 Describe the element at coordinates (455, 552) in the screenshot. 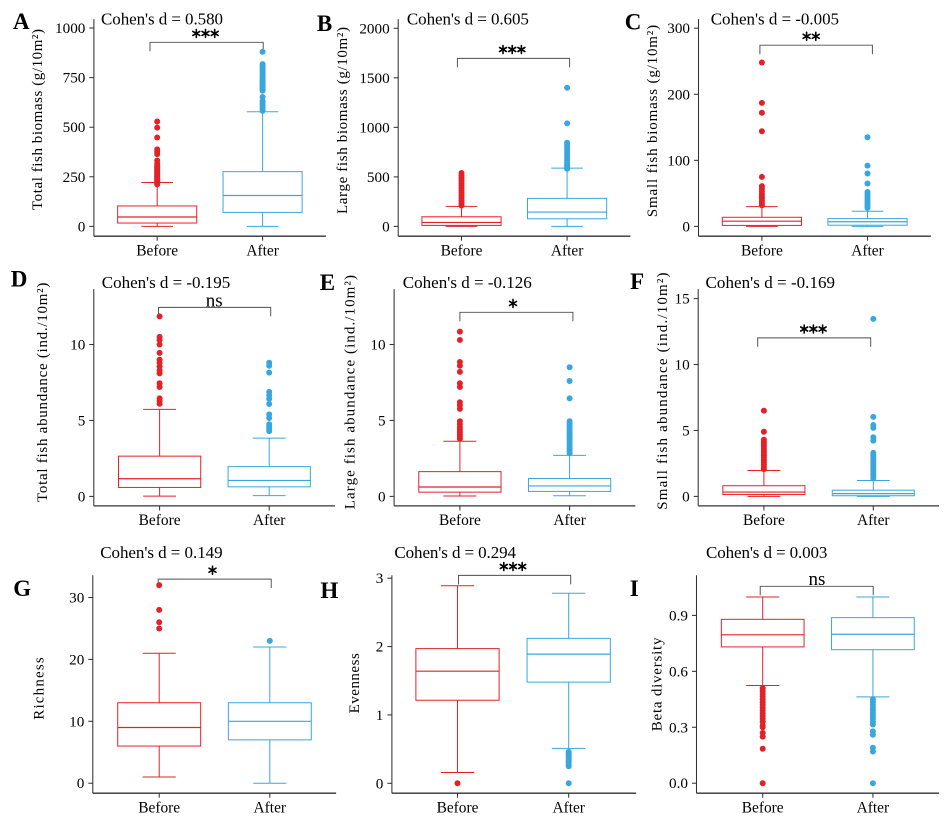

I see `svg-text: Cohen's d = 0.294` at that location.